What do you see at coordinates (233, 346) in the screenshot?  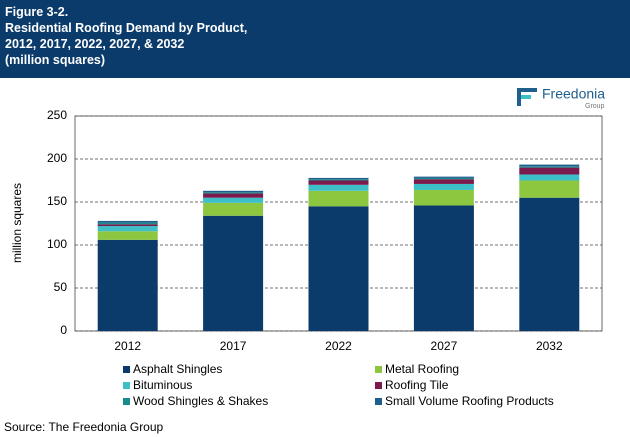 I see `x-tick-label: 2017` at bounding box center [233, 346].